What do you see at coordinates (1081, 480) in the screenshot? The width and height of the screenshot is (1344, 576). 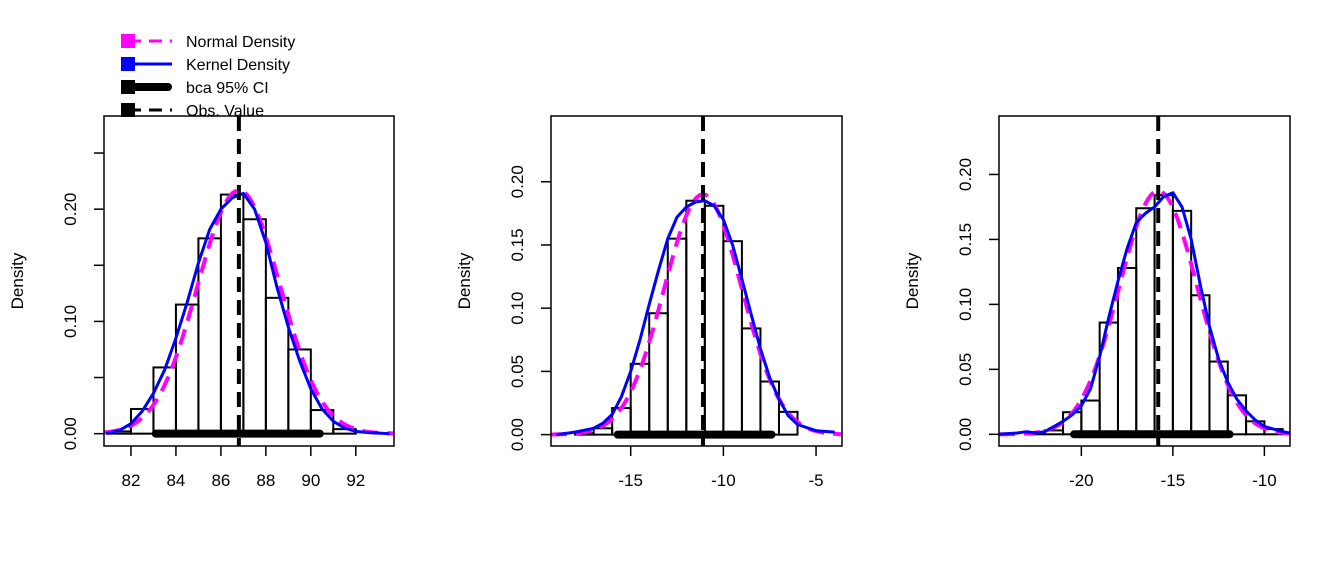 I see `x-tick-label: -20` at bounding box center [1081, 480].